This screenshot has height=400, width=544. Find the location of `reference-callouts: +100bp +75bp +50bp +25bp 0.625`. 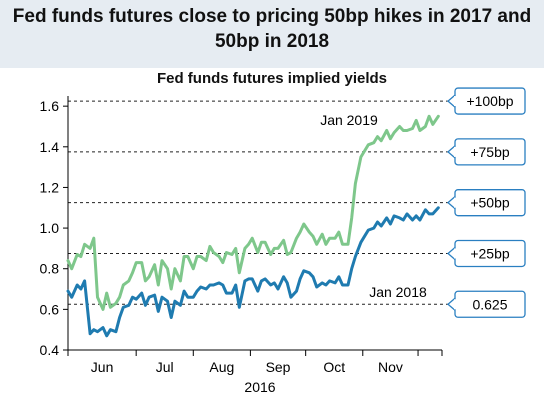

reference-callouts: +100bp +75bp +50bp +25bp 0.625 is located at coordinates (486, 202).